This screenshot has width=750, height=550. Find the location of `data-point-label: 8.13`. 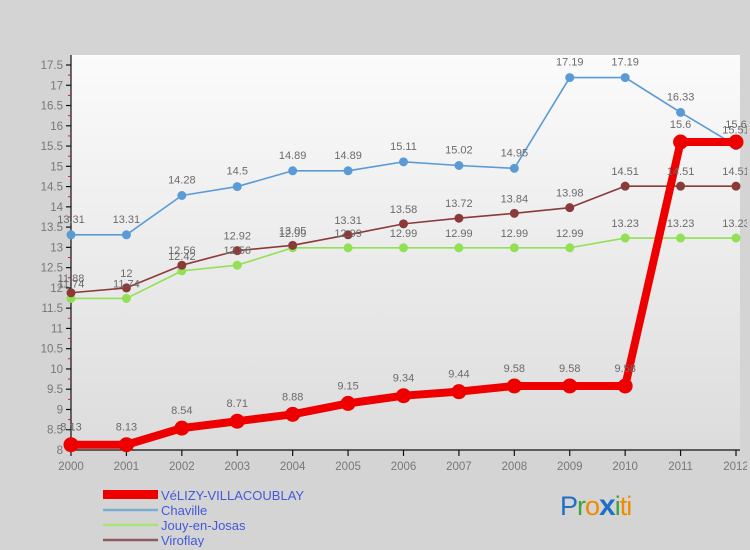

data-point-label: 8.13 is located at coordinates (70, 428).